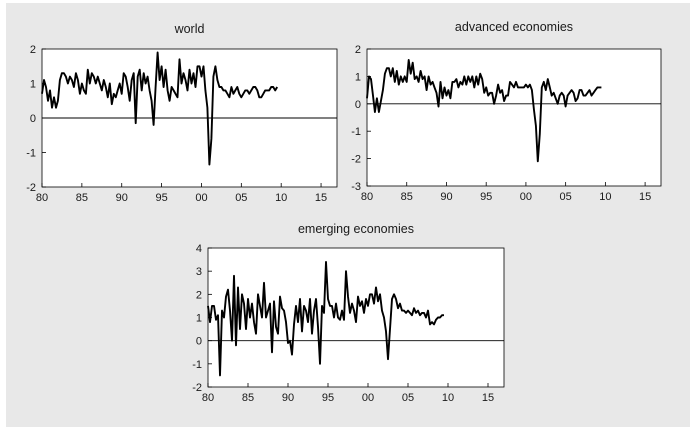 The width and height of the screenshot is (694, 433). I want to click on y-tick-label: 4, so click(199, 249).